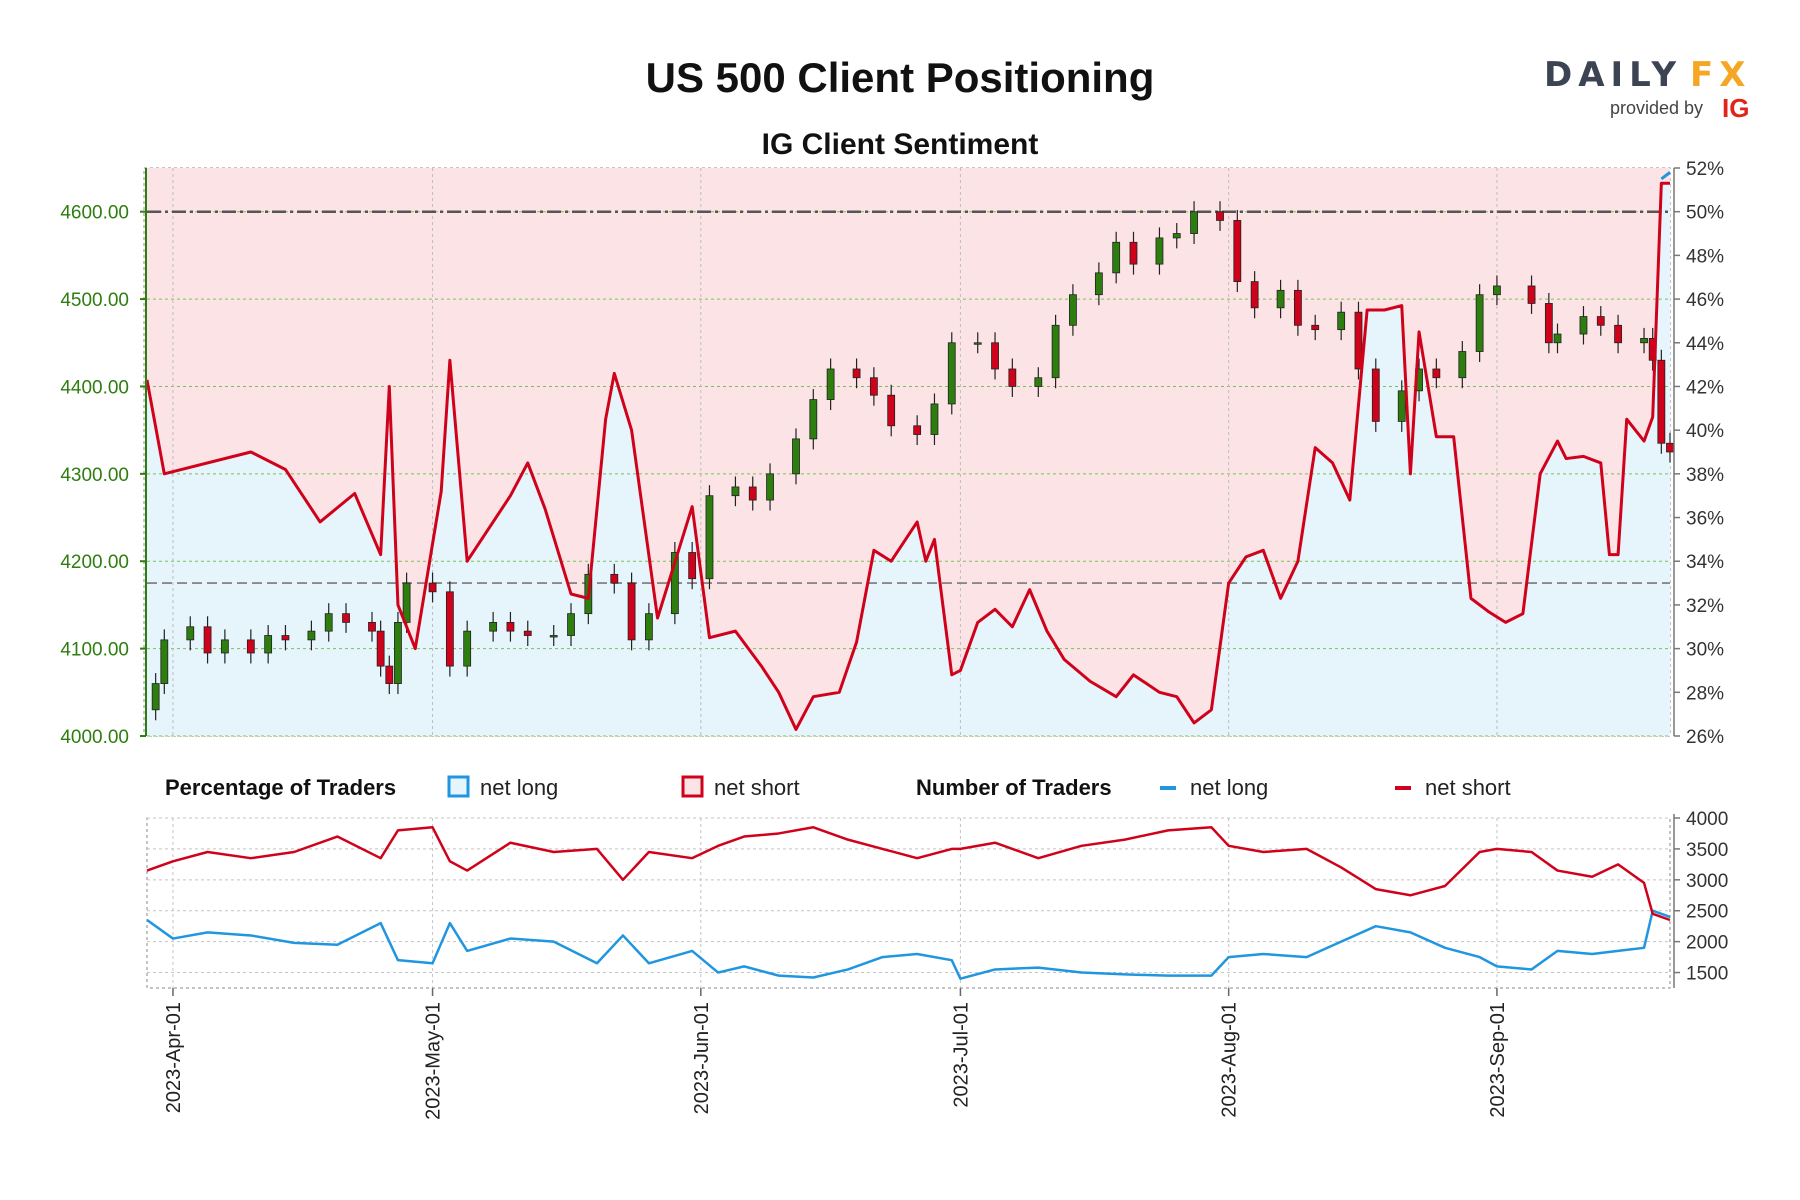  Describe the element at coordinates (1229, 787) in the screenshot. I see `legend-num-long: net long` at that location.